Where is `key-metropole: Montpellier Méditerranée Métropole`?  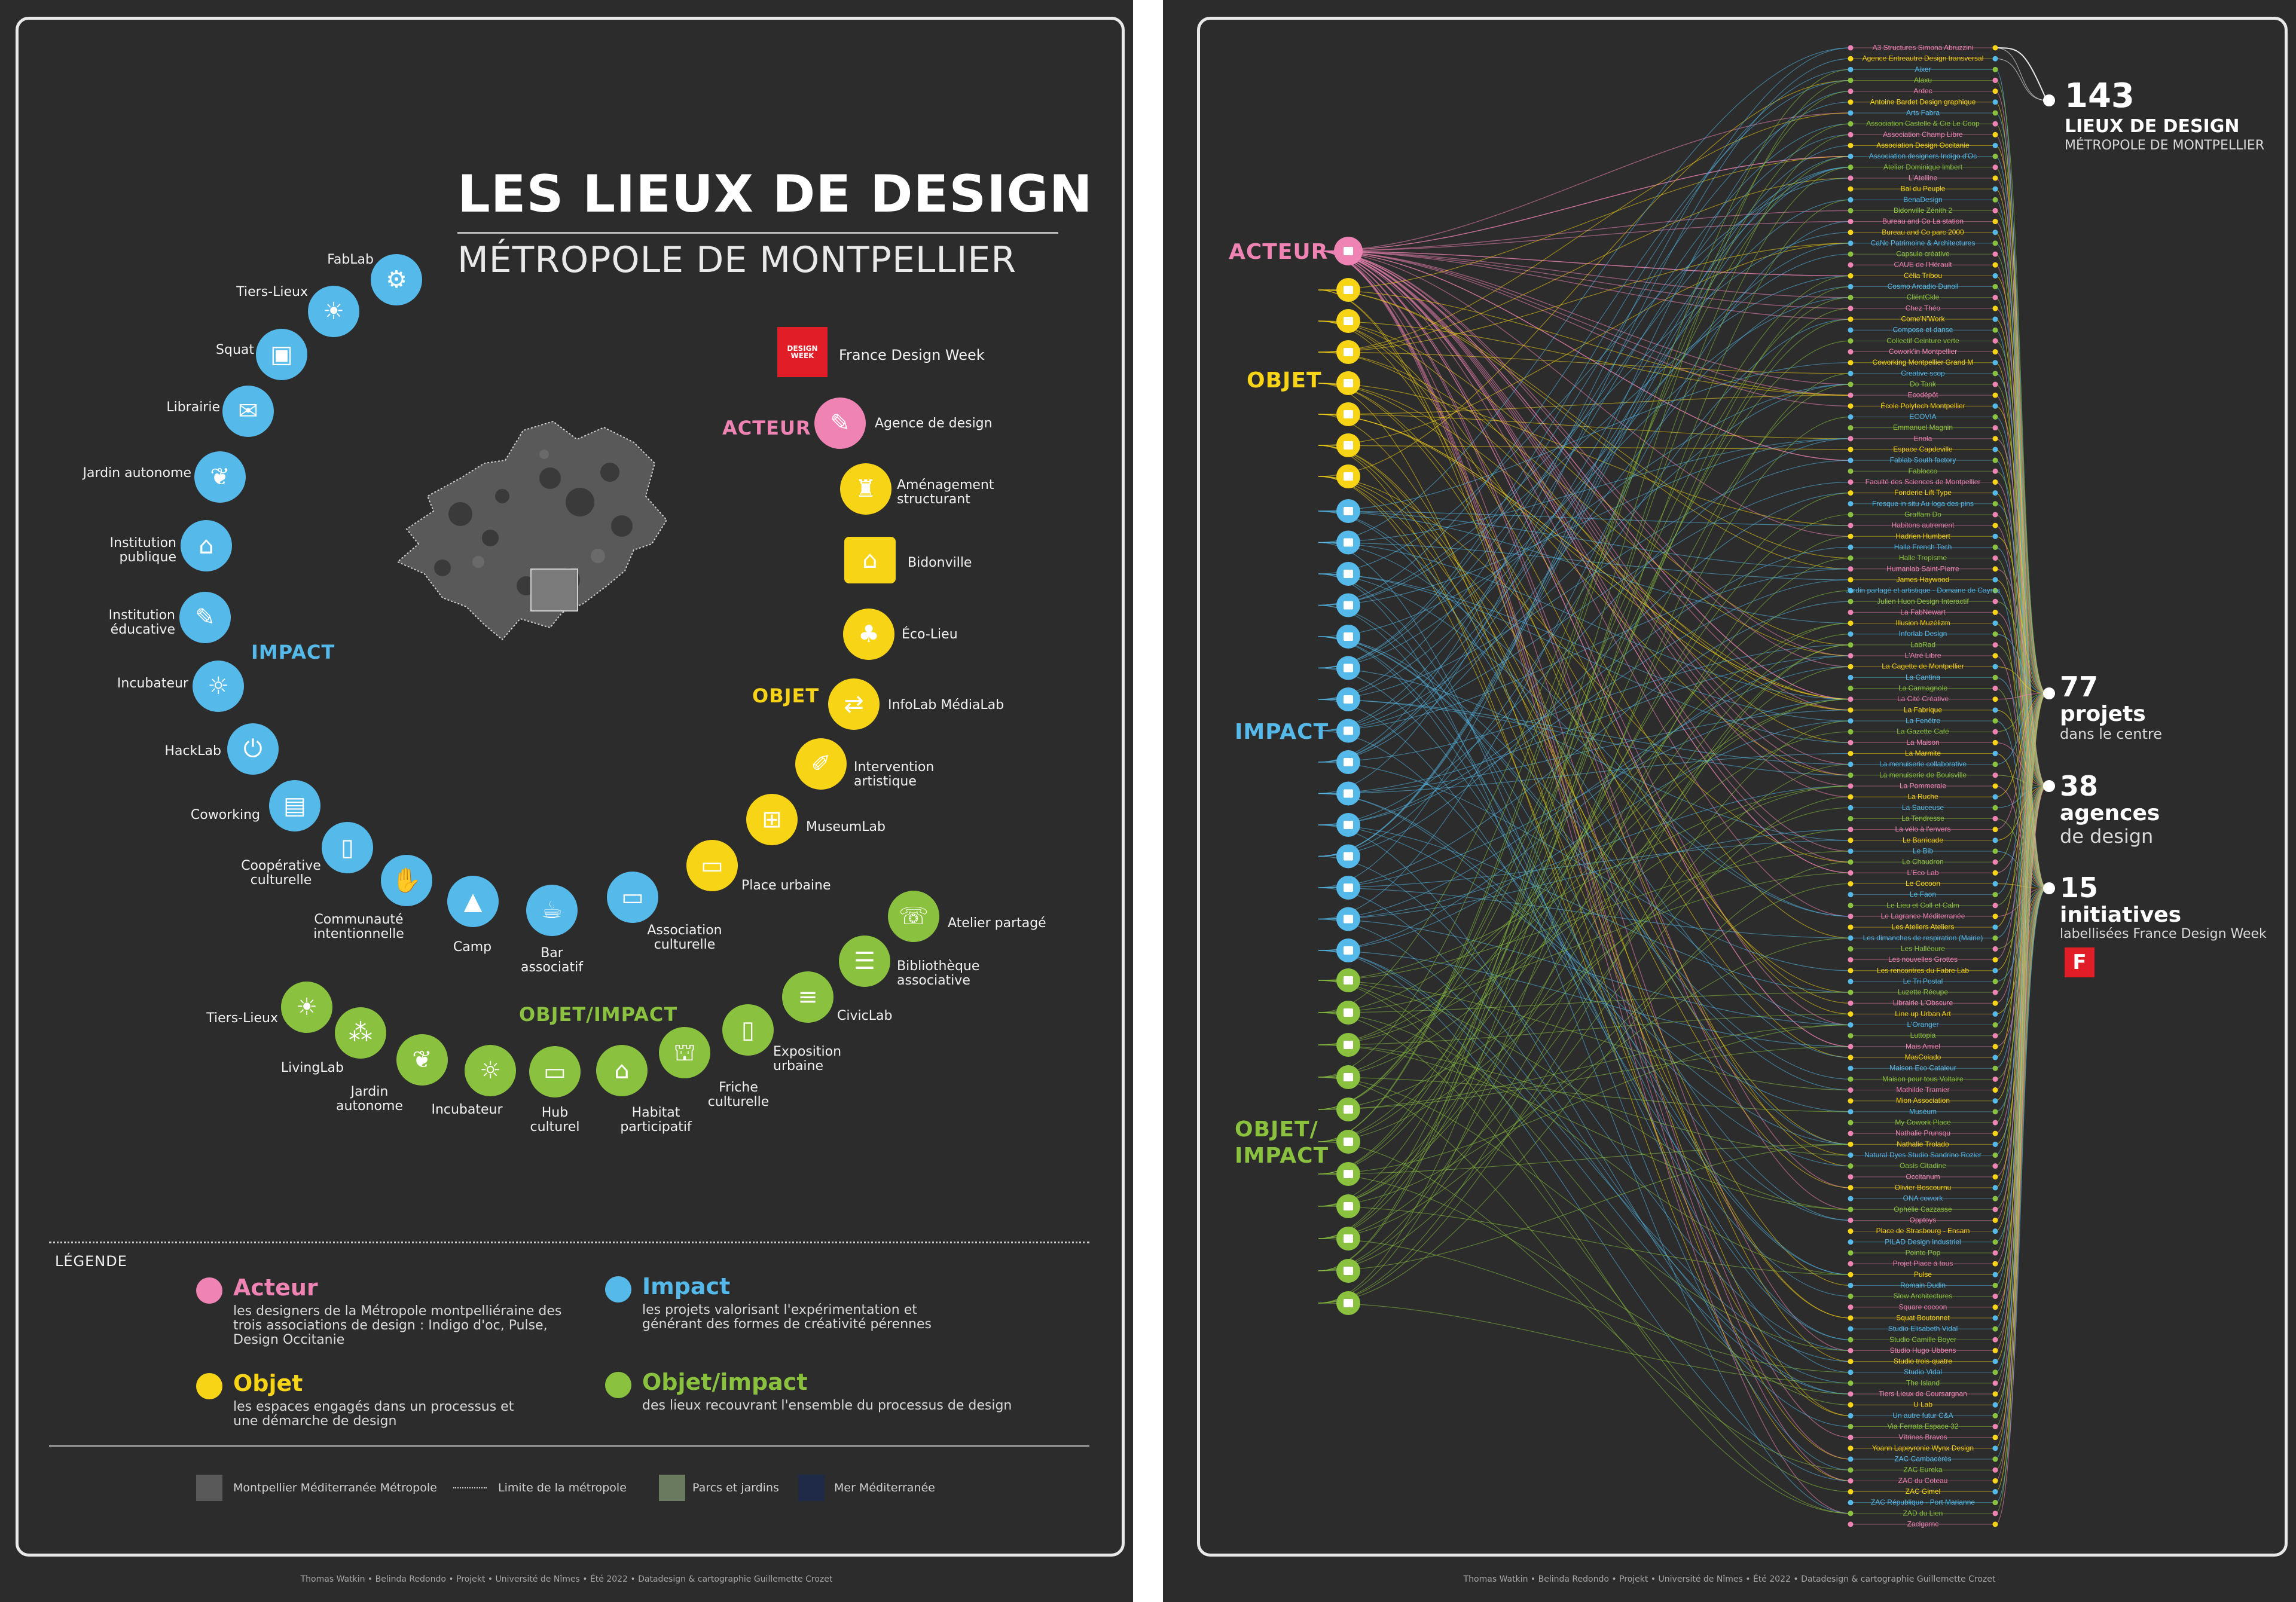 key-metropole: Montpellier Méditerranée Métropole is located at coordinates (335, 1487).